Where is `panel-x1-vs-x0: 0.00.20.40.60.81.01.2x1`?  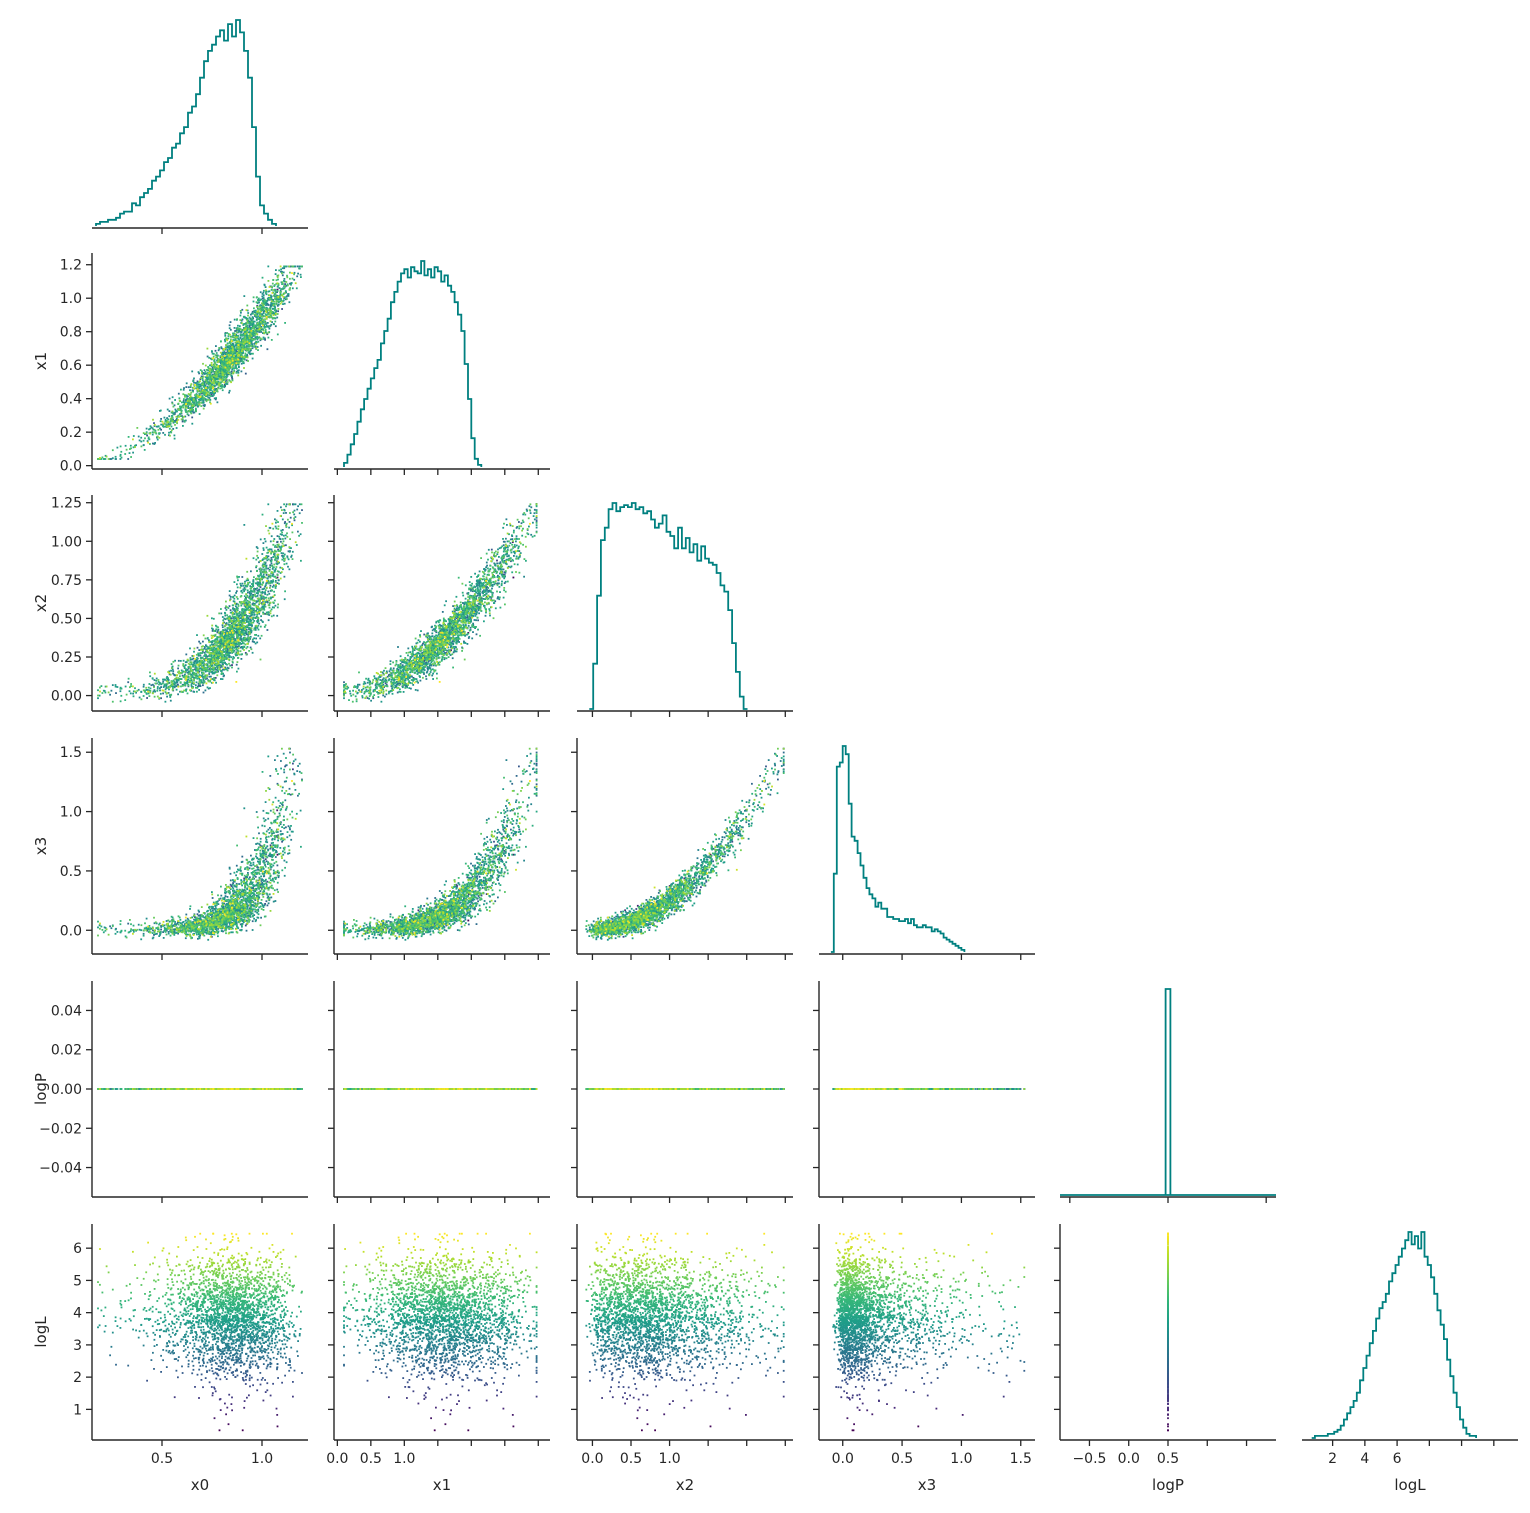
panel-x1-vs-x0: 0.00.20.40.60.81.01.2x1 is located at coordinates (170, 364).